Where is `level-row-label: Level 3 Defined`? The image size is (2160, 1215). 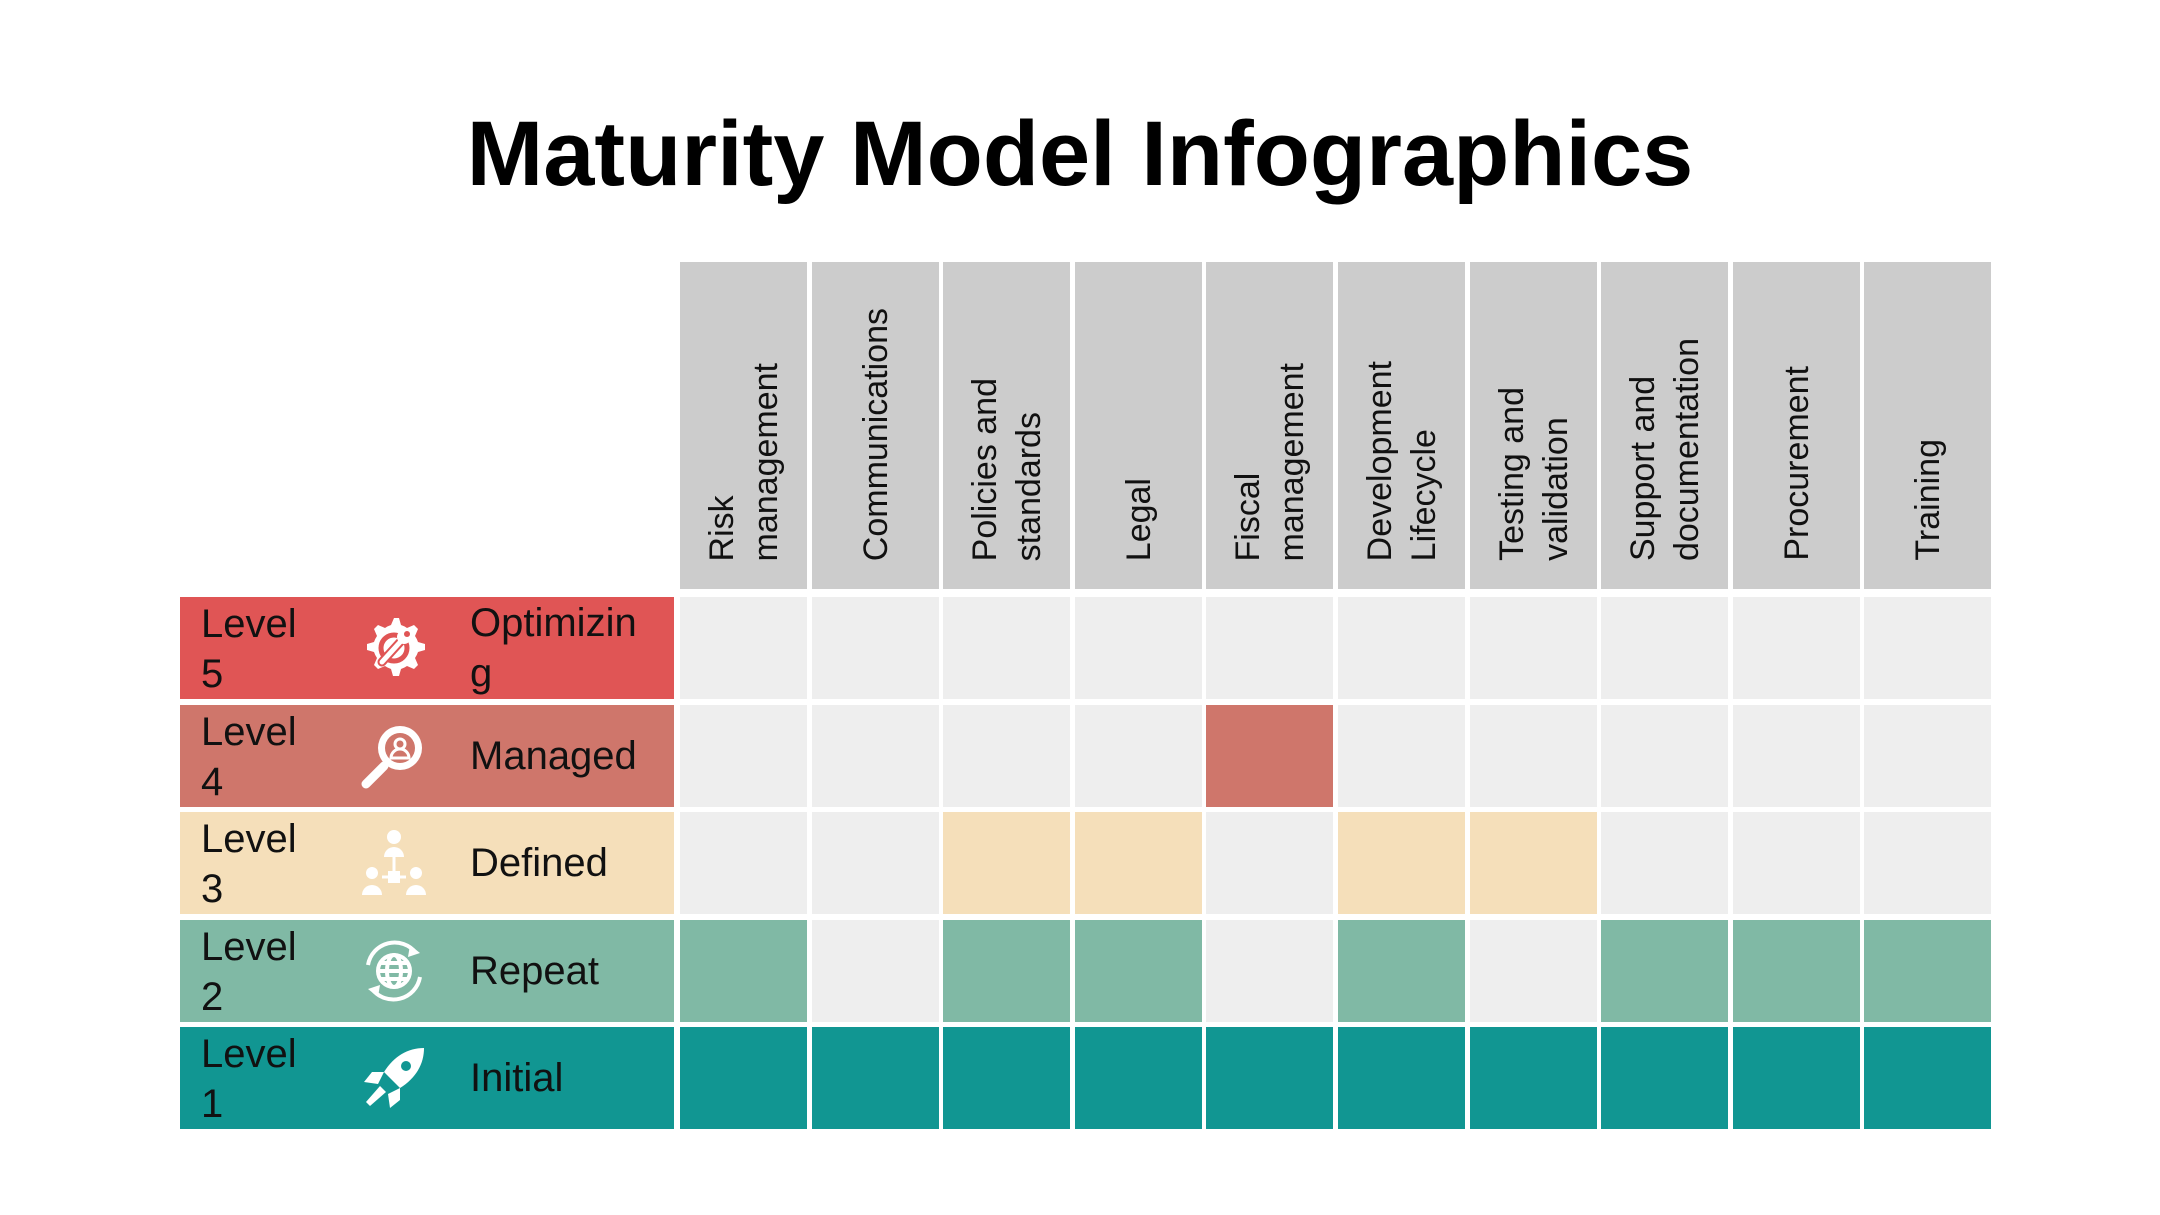 level-row-label: Level 3 Defined is located at coordinates (427, 863).